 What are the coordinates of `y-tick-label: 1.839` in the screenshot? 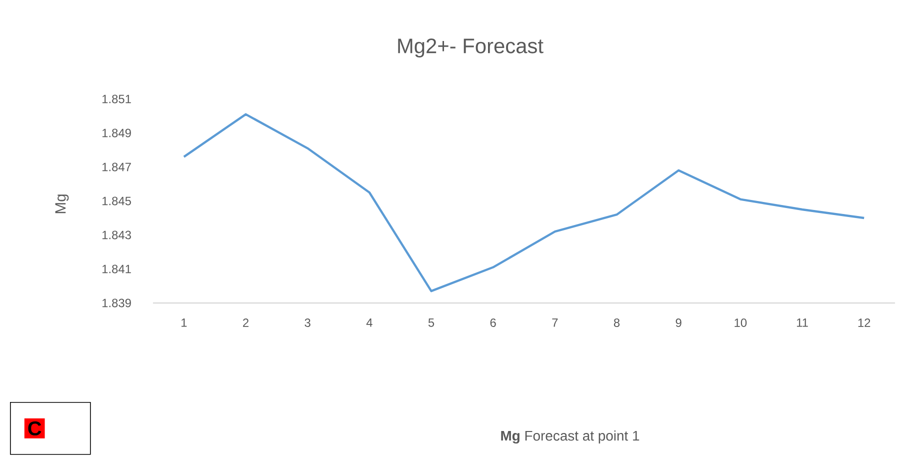 It's located at (116, 303).